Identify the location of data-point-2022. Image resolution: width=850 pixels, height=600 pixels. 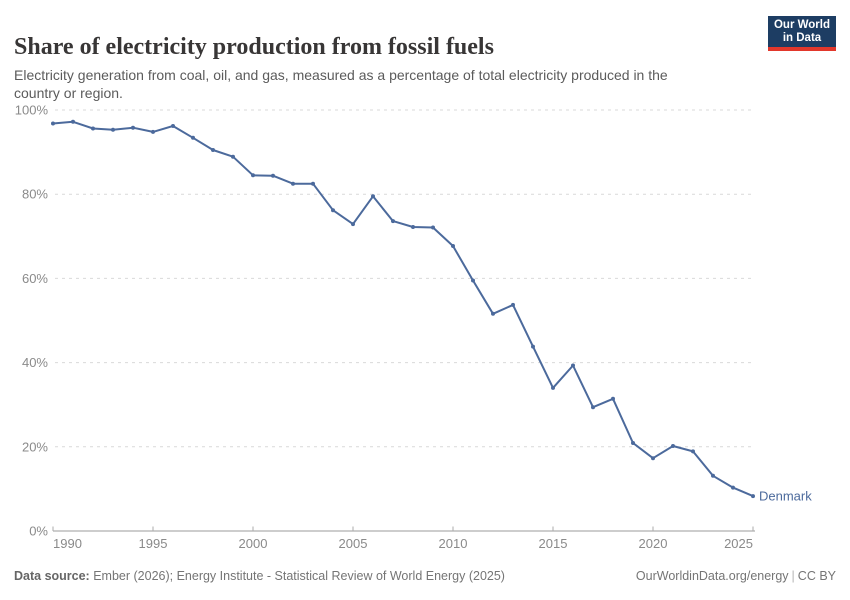
(693, 451).